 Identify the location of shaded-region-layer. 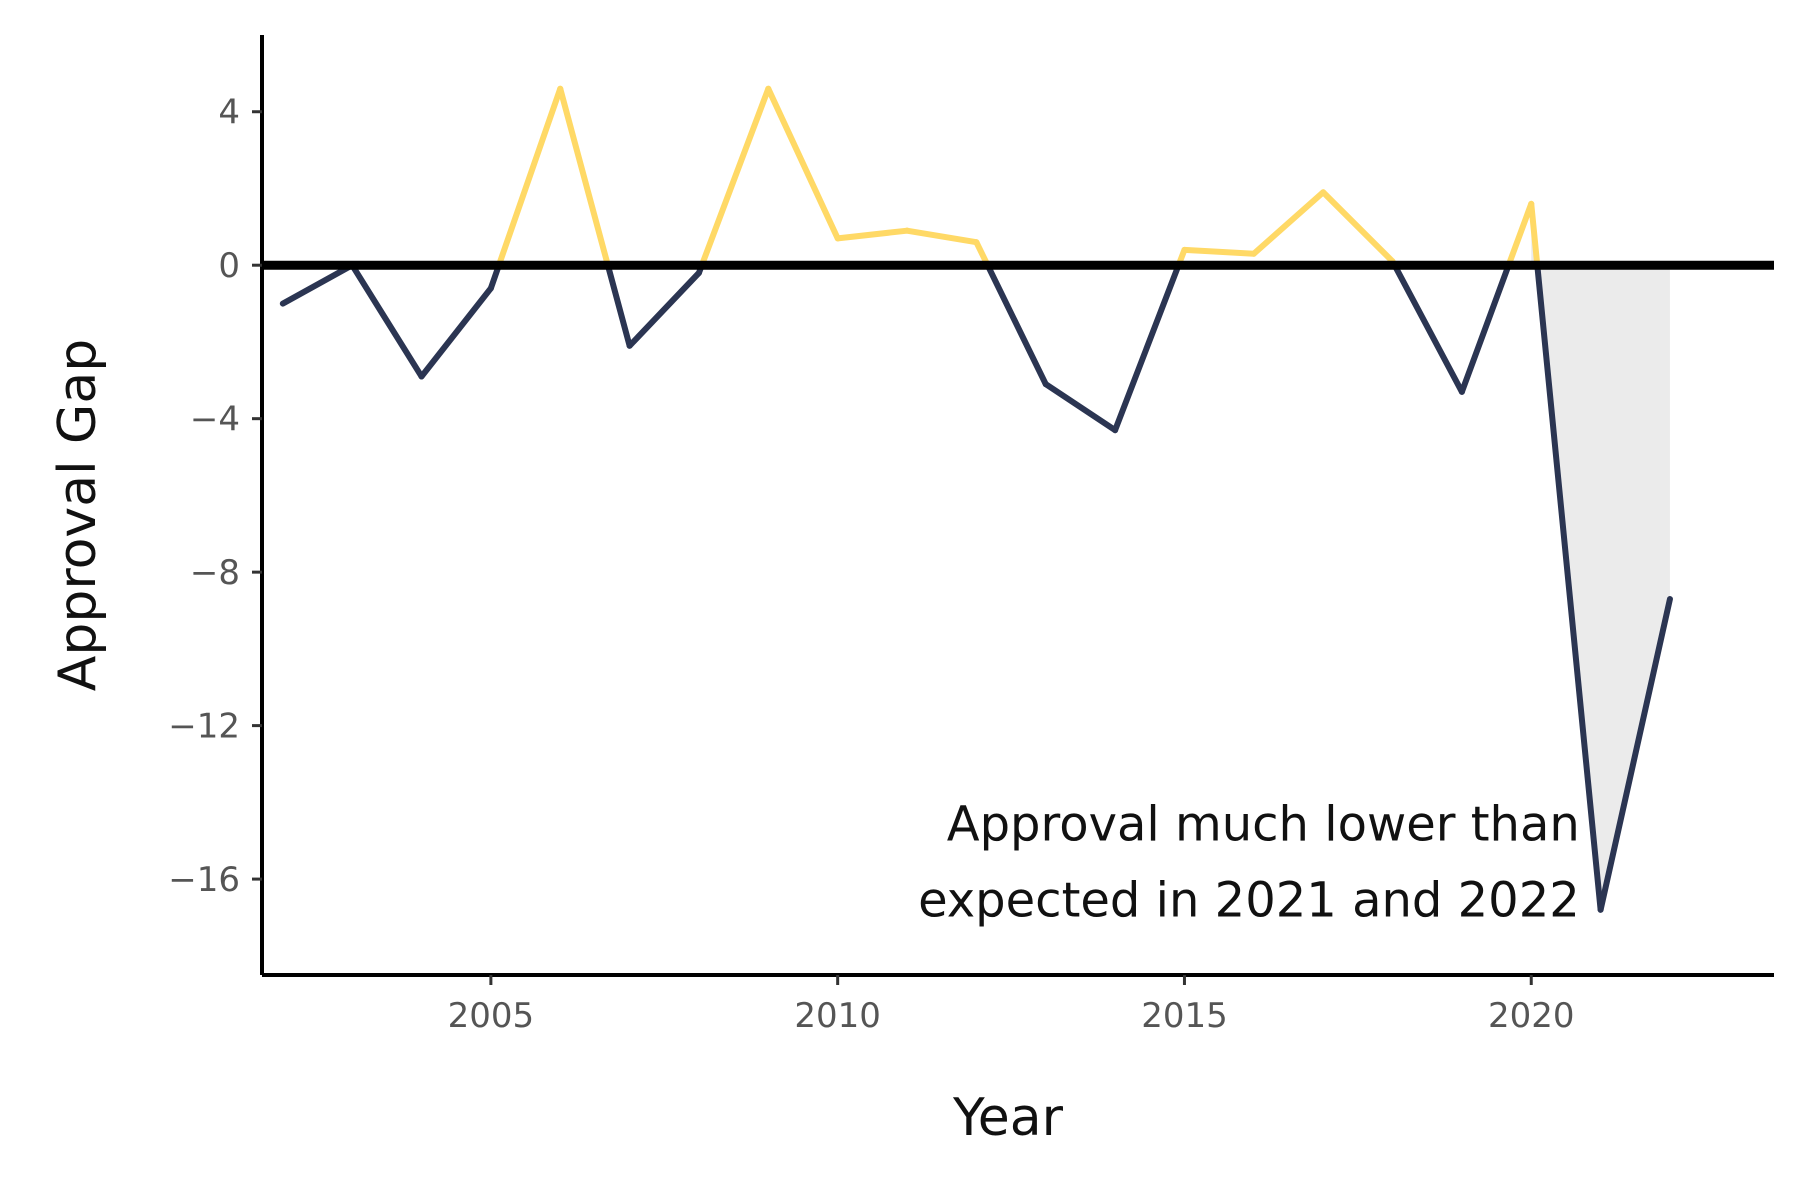
(1600, 556).